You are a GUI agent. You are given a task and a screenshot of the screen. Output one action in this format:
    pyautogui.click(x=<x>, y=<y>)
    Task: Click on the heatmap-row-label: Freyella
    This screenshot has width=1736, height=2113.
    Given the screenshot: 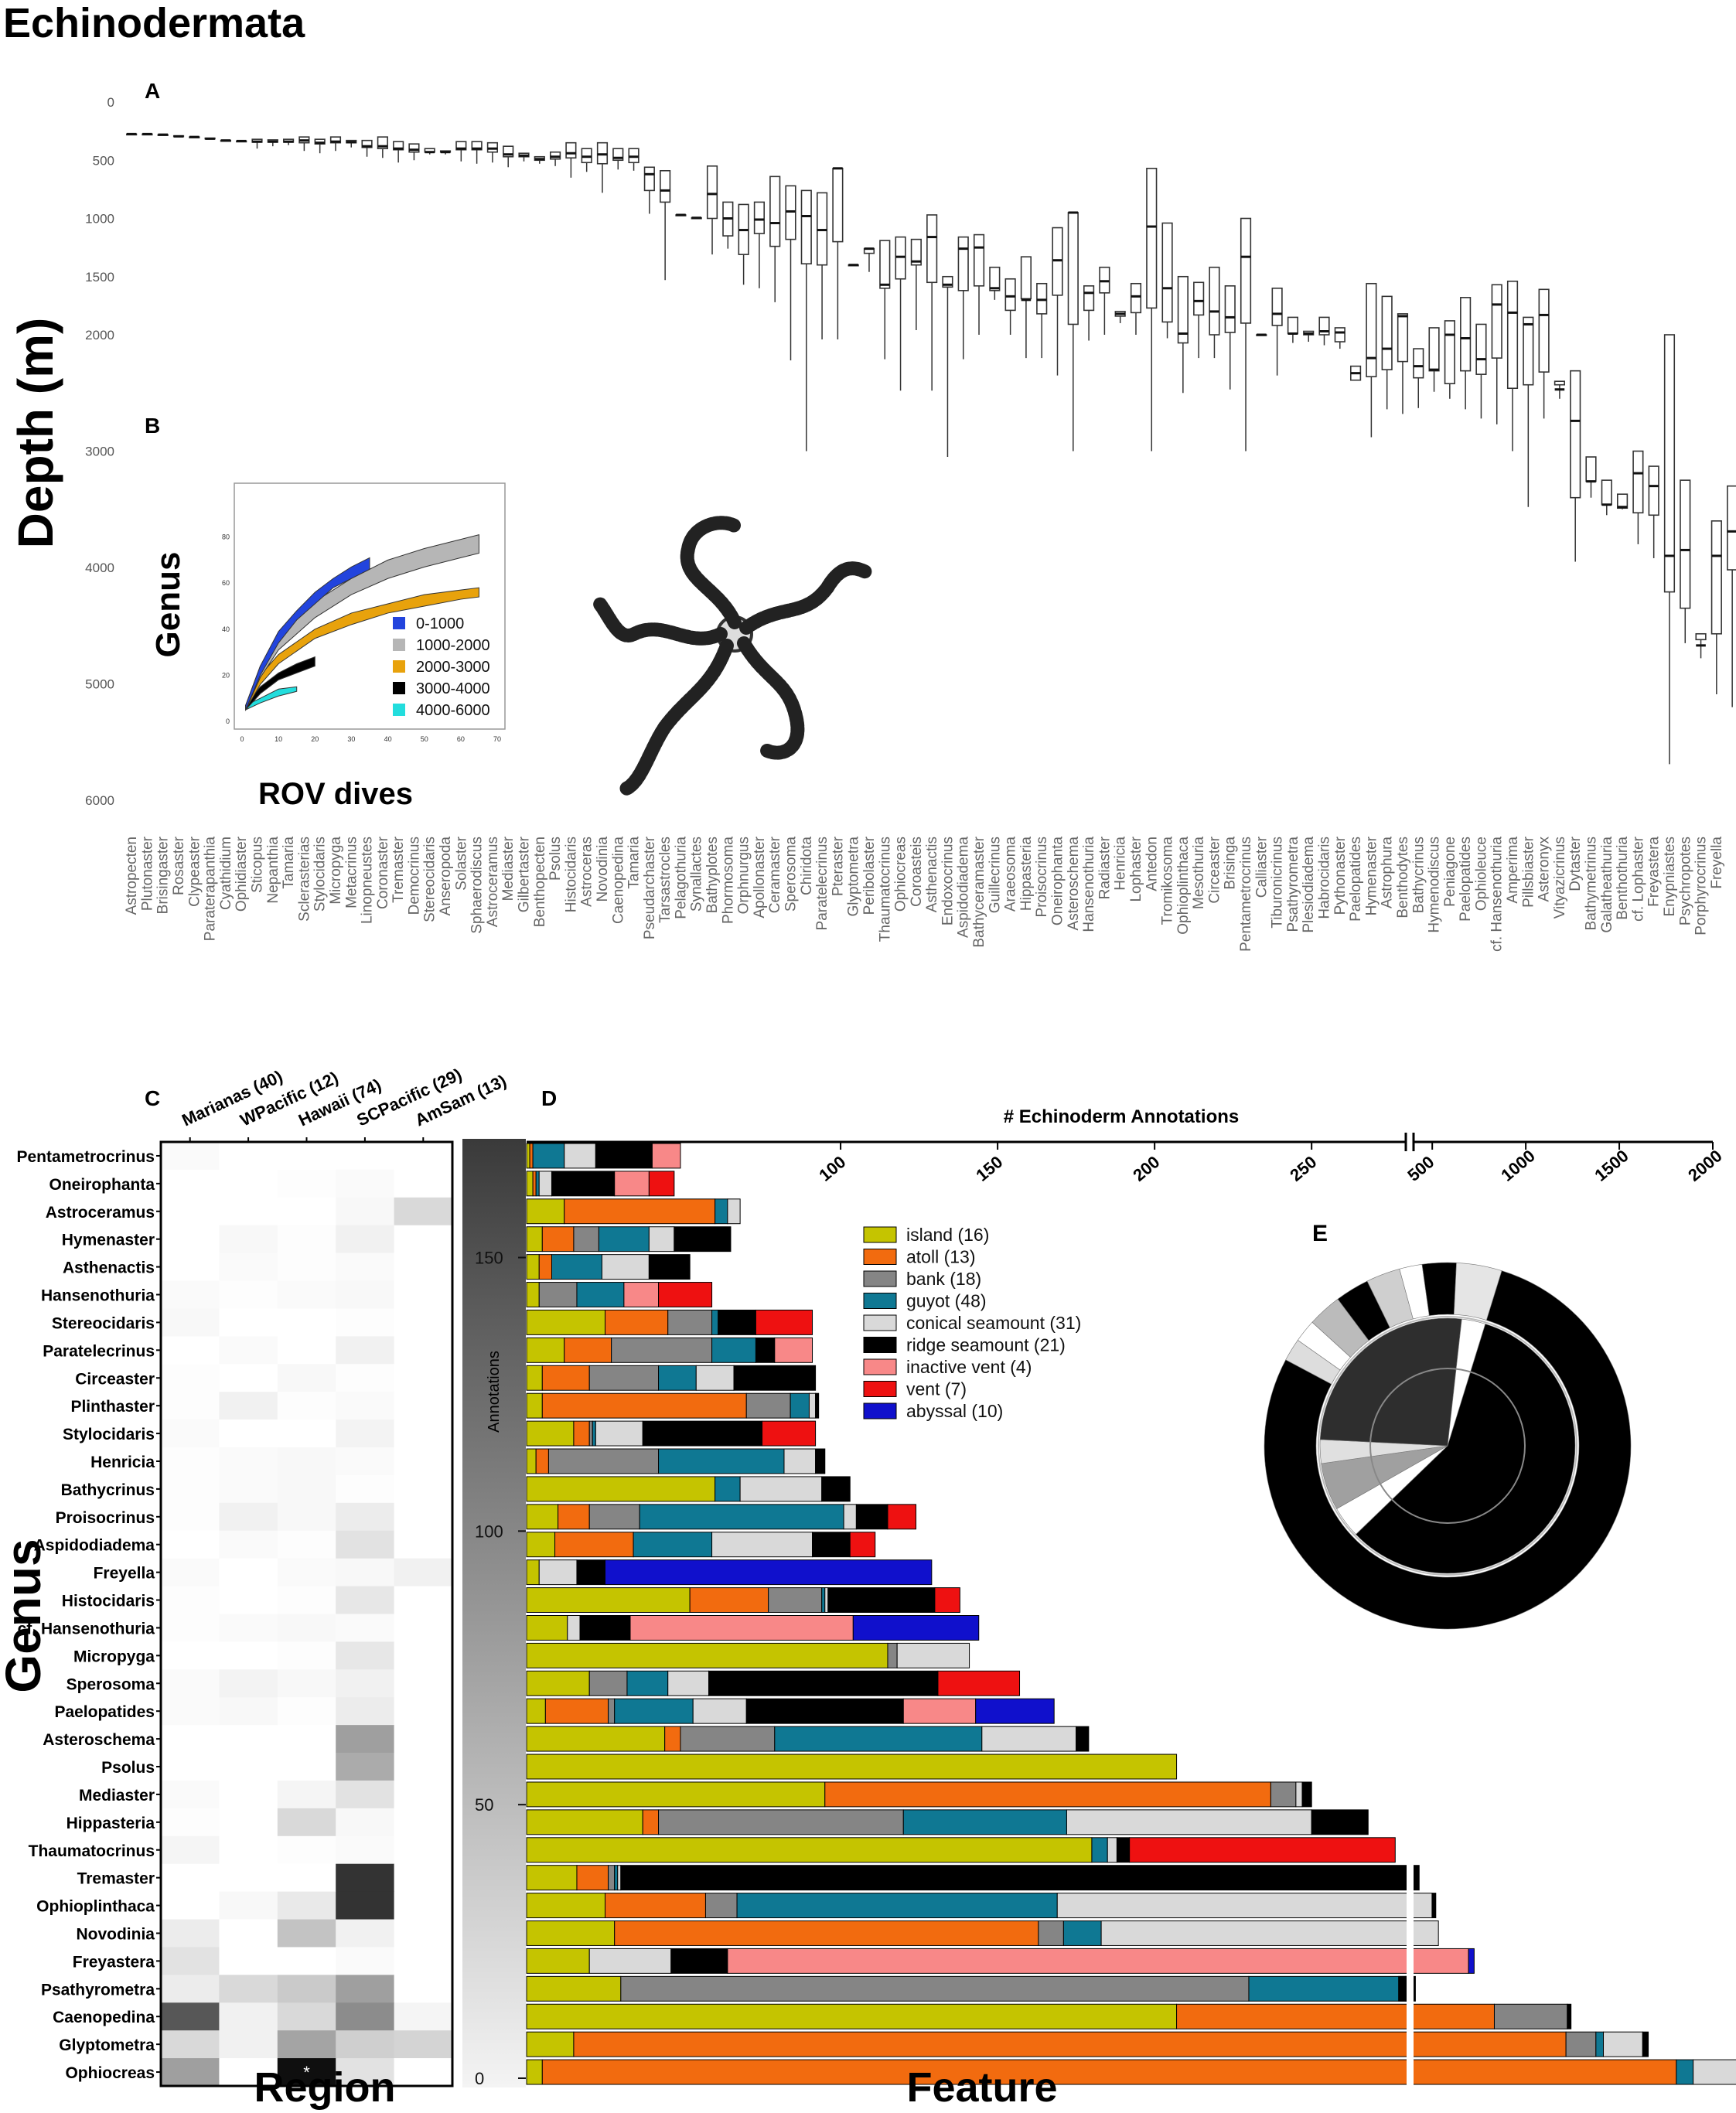 What is the action you would take?
    pyautogui.click(x=124, y=1574)
    